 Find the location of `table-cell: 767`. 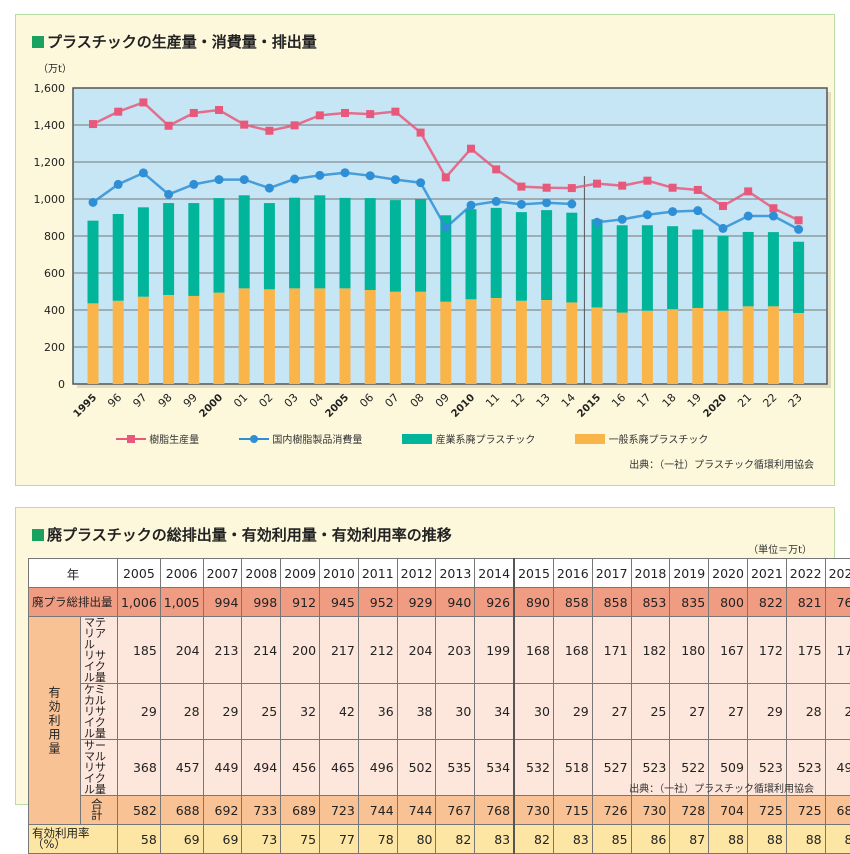

table-cell: 767 is located at coordinates (455, 810).